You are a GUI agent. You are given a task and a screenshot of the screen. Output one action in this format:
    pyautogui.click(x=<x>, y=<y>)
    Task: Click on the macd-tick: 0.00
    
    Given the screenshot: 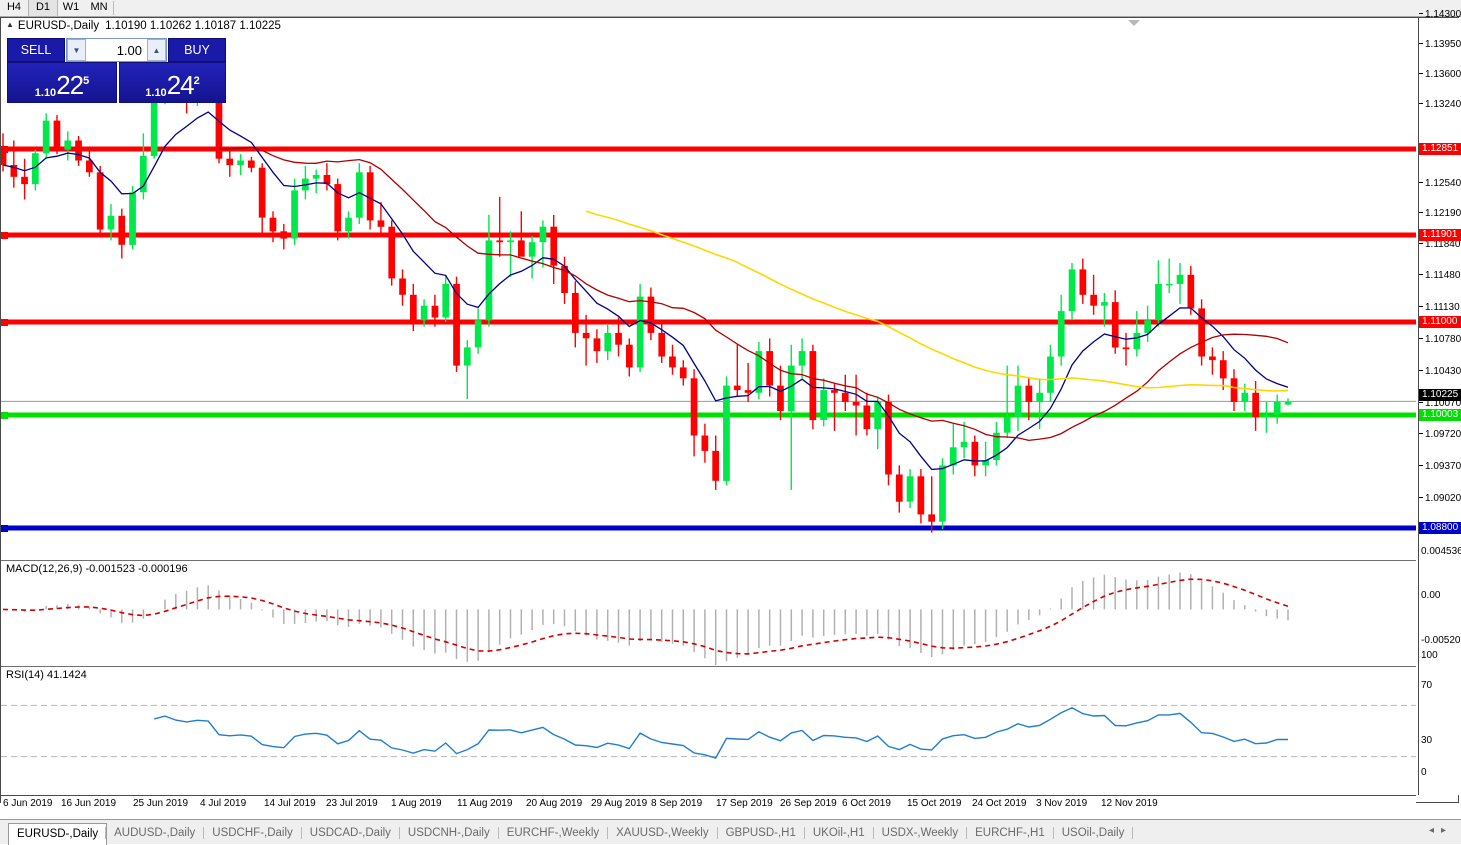 What is the action you would take?
    pyautogui.click(x=1429, y=595)
    